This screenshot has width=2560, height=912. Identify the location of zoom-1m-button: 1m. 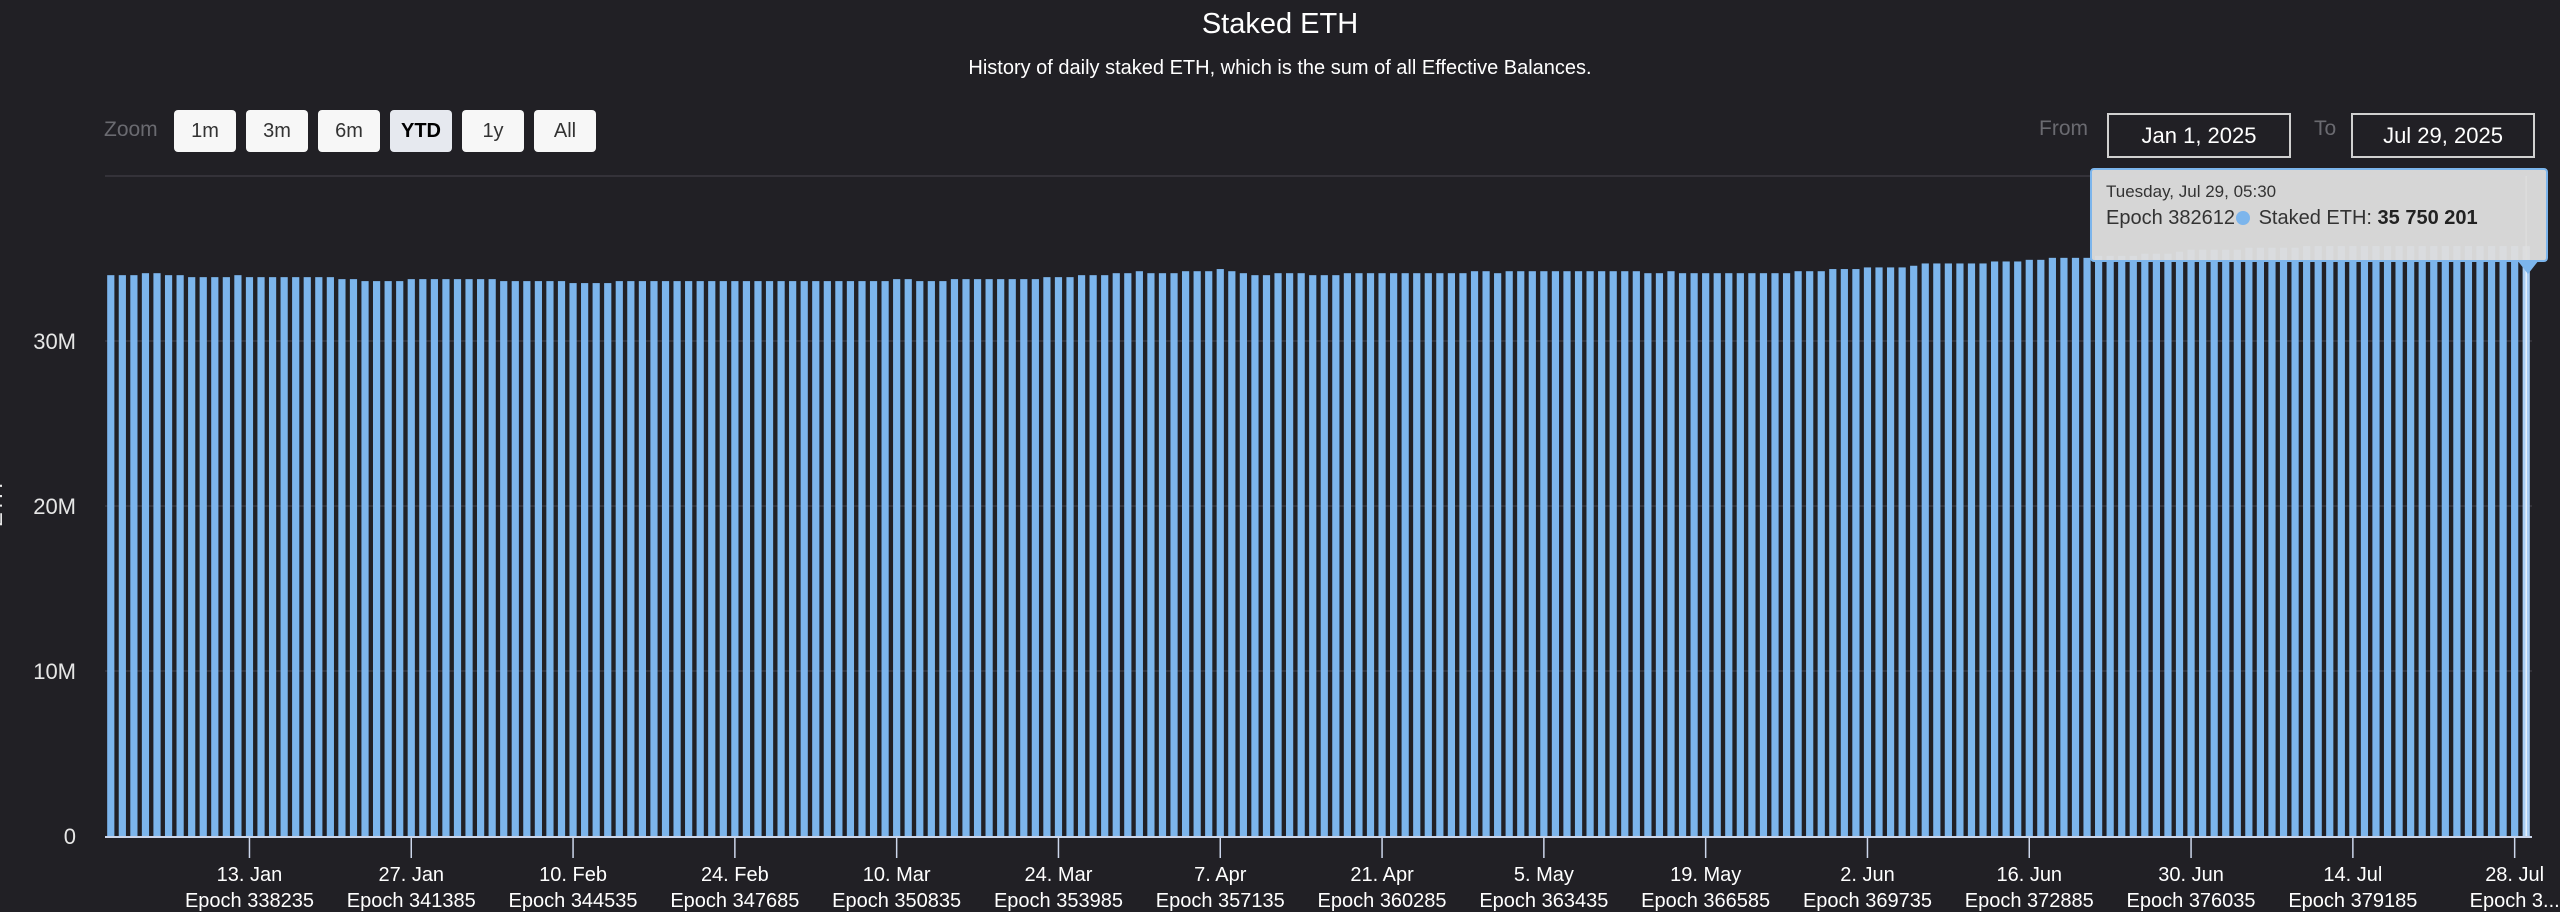
(205, 131).